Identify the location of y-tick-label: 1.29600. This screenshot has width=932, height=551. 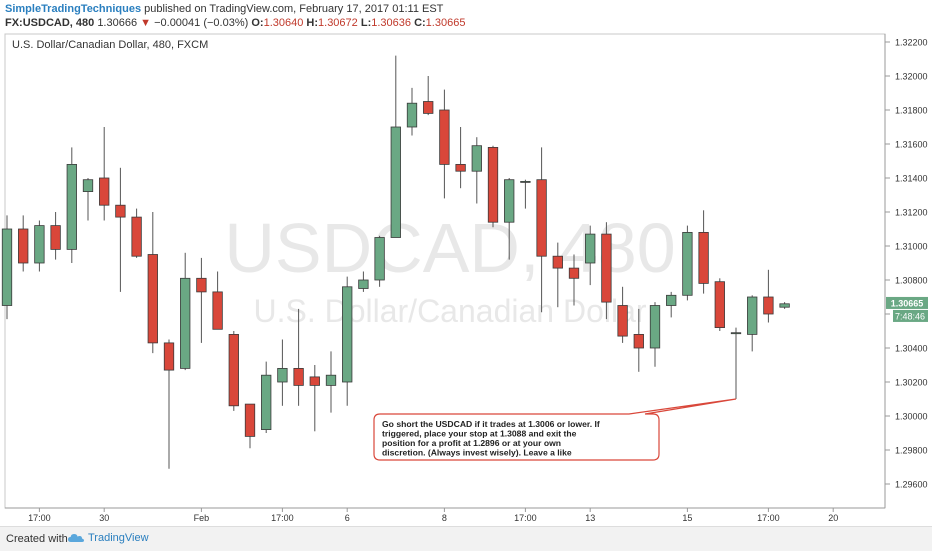
(911, 485).